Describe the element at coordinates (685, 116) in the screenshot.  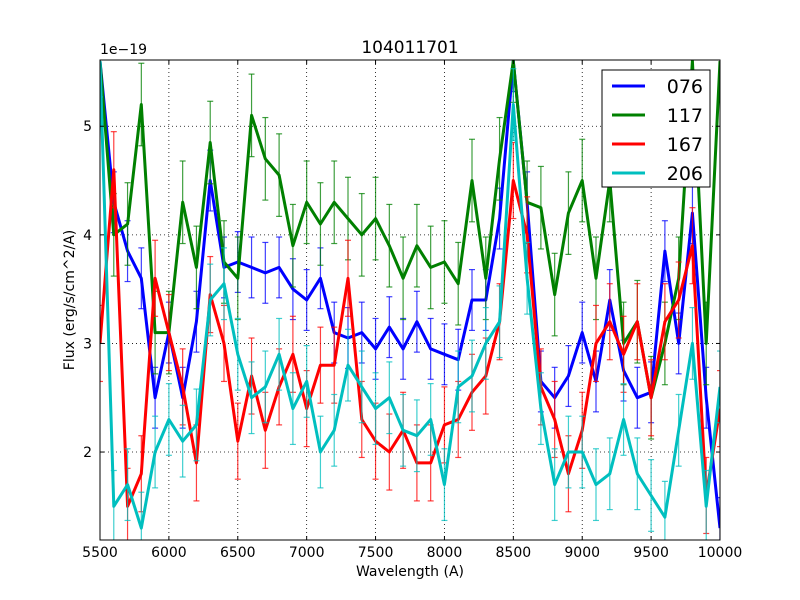
I see `legend-label-117: 117` at that location.